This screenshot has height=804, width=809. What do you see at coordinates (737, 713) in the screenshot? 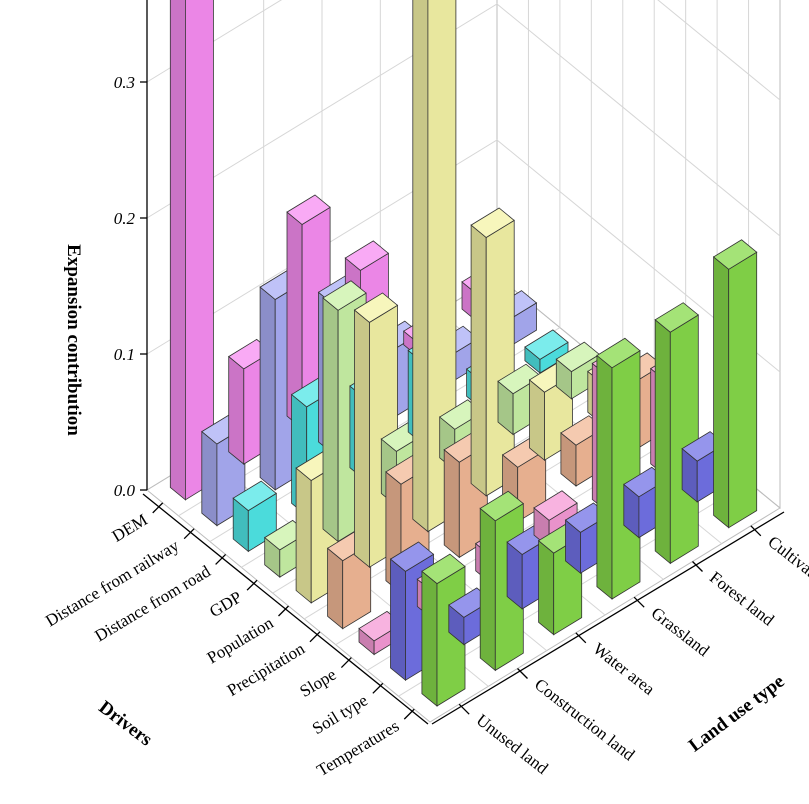
I see `y-axis-title: Land use type` at bounding box center [737, 713].